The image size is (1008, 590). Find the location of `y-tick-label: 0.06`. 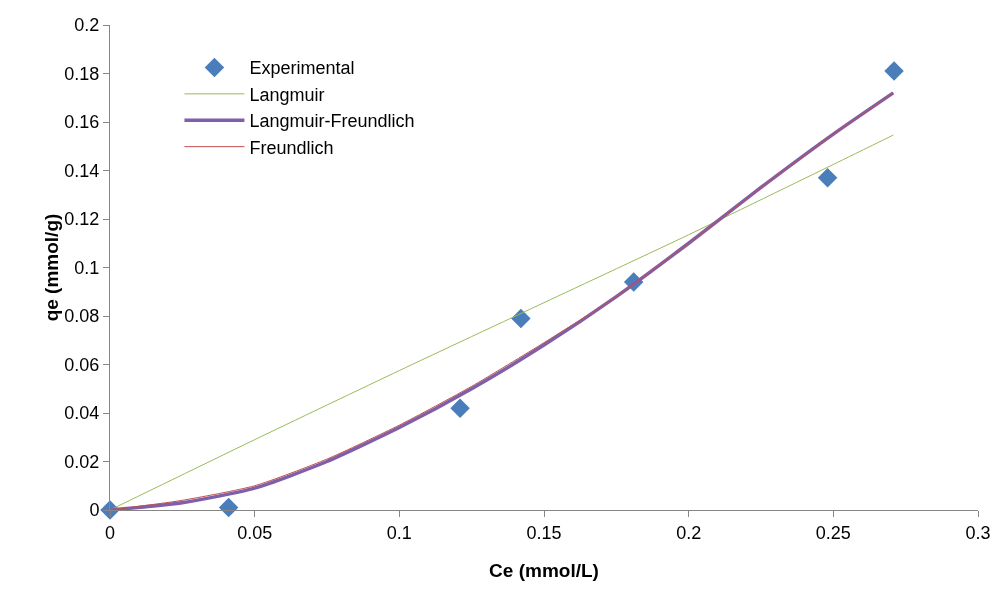

y-tick-label: 0.06 is located at coordinates (82, 364).